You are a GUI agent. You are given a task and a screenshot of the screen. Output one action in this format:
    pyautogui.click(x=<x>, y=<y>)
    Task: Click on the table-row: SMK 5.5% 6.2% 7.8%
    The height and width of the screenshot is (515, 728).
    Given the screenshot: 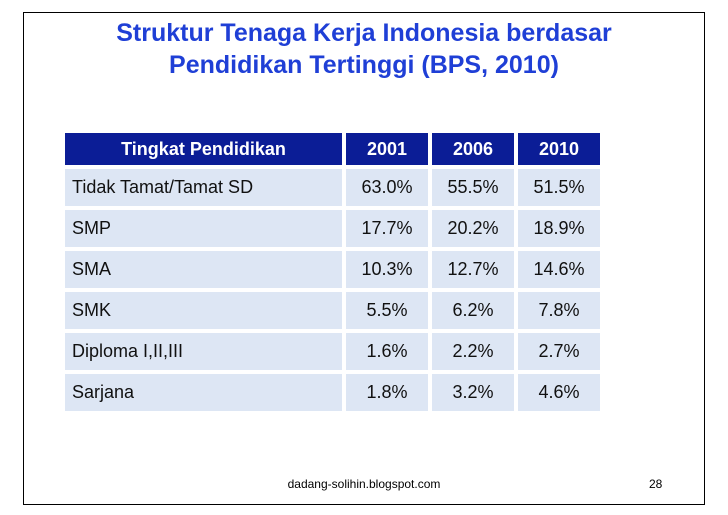 What is the action you would take?
    pyautogui.click(x=332, y=309)
    